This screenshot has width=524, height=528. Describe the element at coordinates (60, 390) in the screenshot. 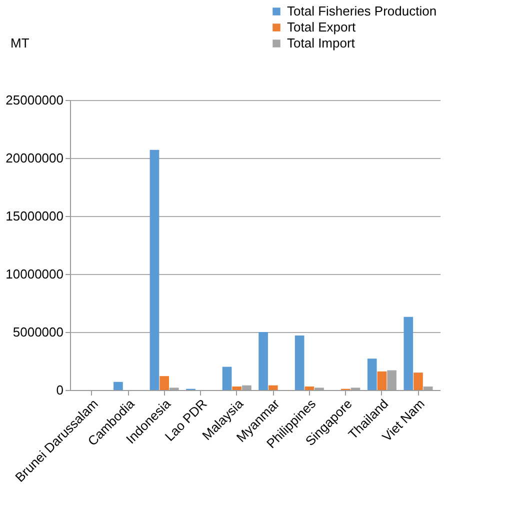

I see `y-tick-label: 0` at that location.